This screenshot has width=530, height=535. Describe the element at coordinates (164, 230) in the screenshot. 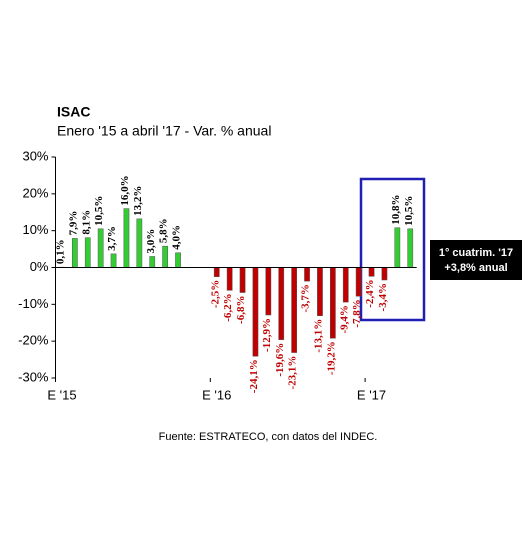

I see `value-label: 5,8%` at that location.